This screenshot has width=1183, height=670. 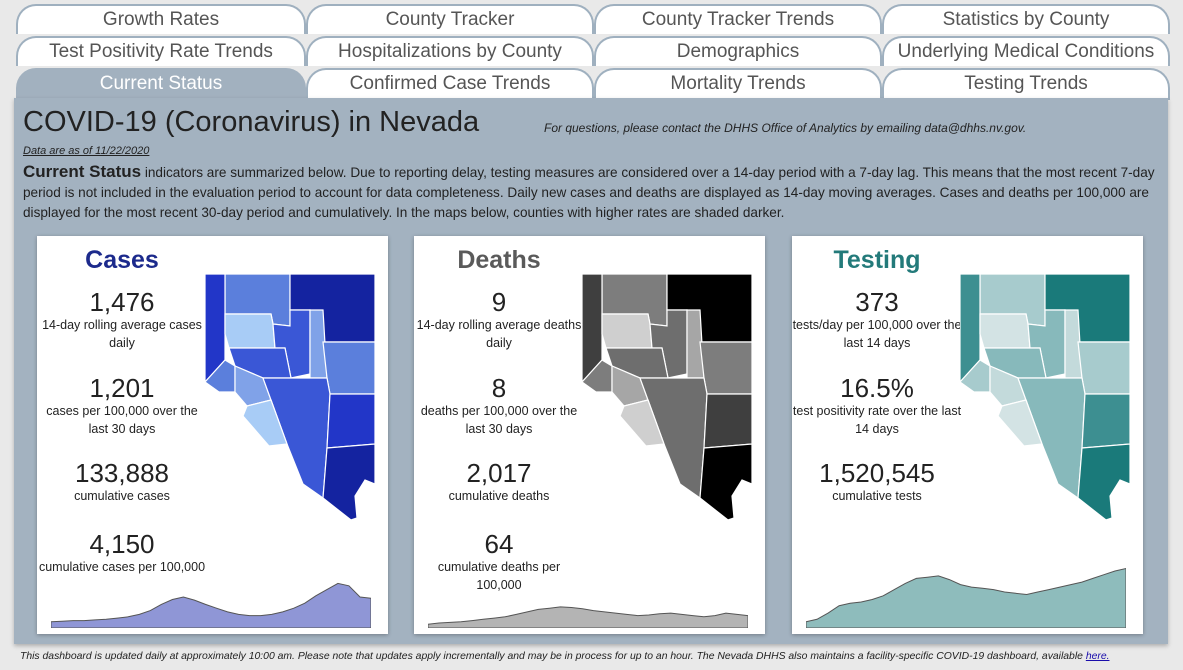 I want to click on stat-value: 2,017, so click(x=499, y=473).